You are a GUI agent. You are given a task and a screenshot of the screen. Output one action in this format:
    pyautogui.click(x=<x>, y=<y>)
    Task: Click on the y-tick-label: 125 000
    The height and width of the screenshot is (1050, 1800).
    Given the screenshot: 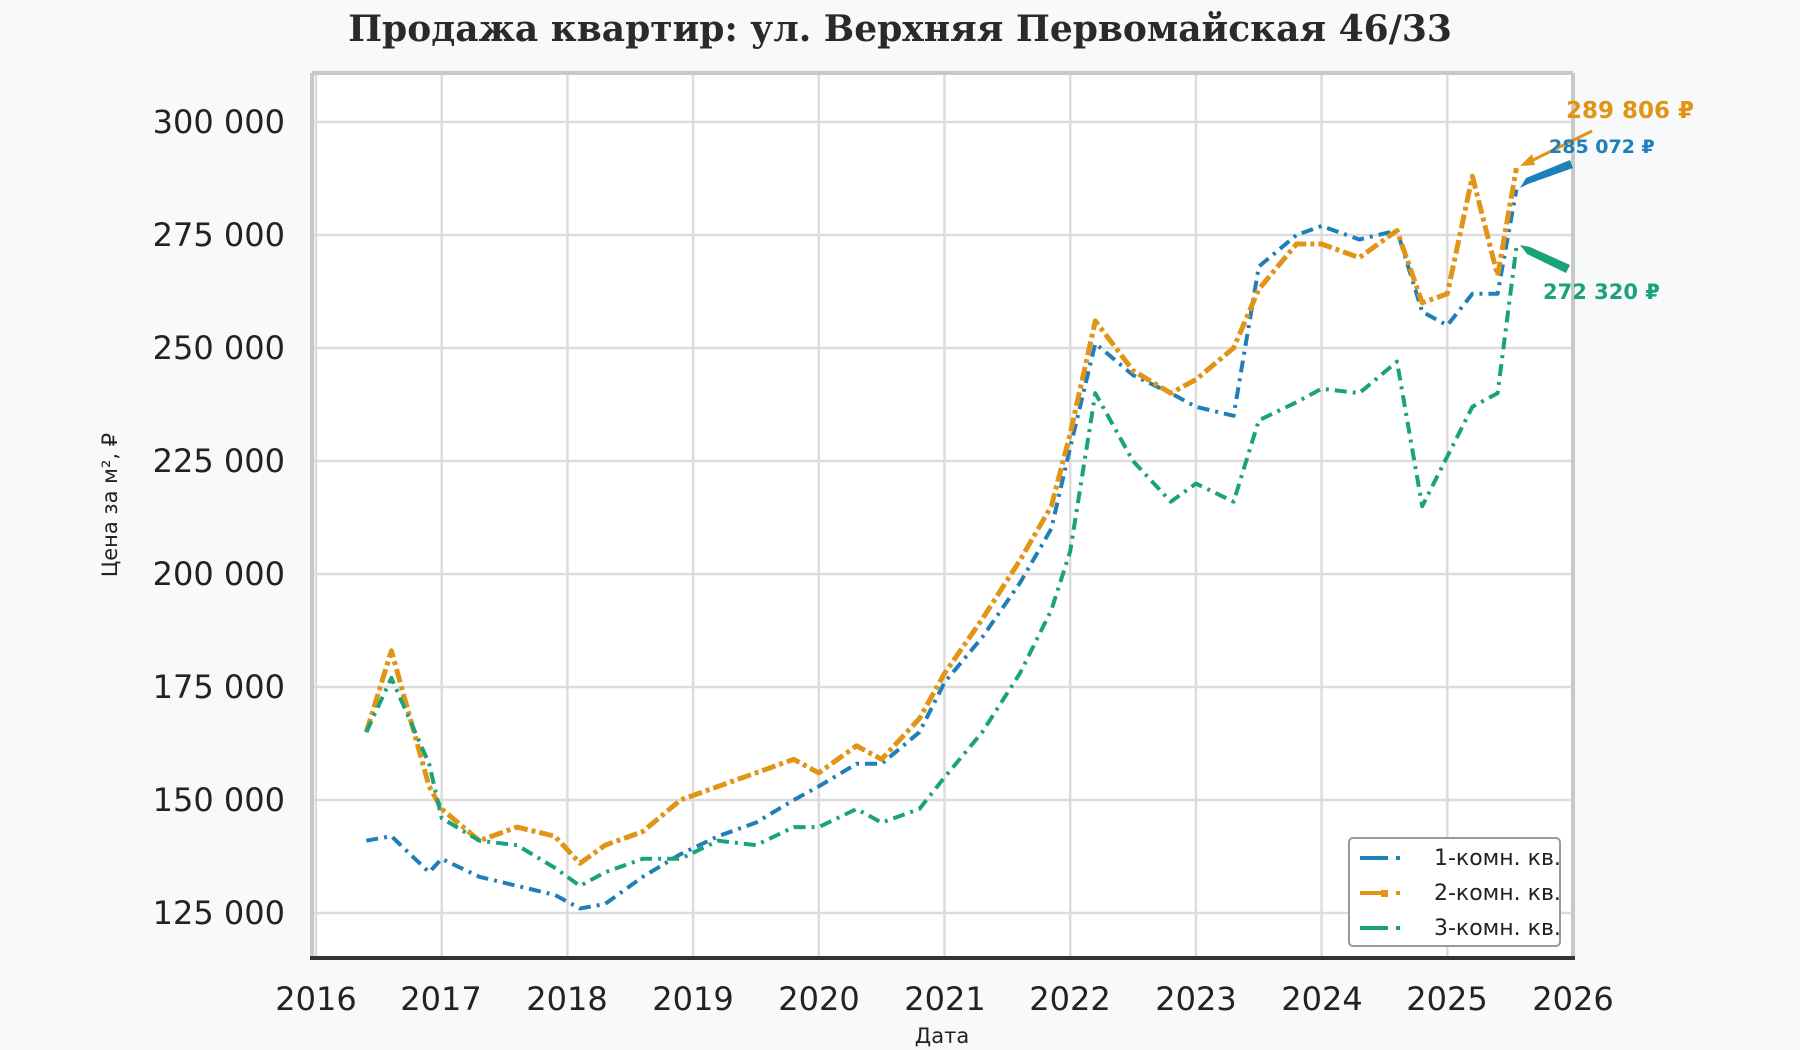 What is the action you would take?
    pyautogui.click(x=218, y=913)
    